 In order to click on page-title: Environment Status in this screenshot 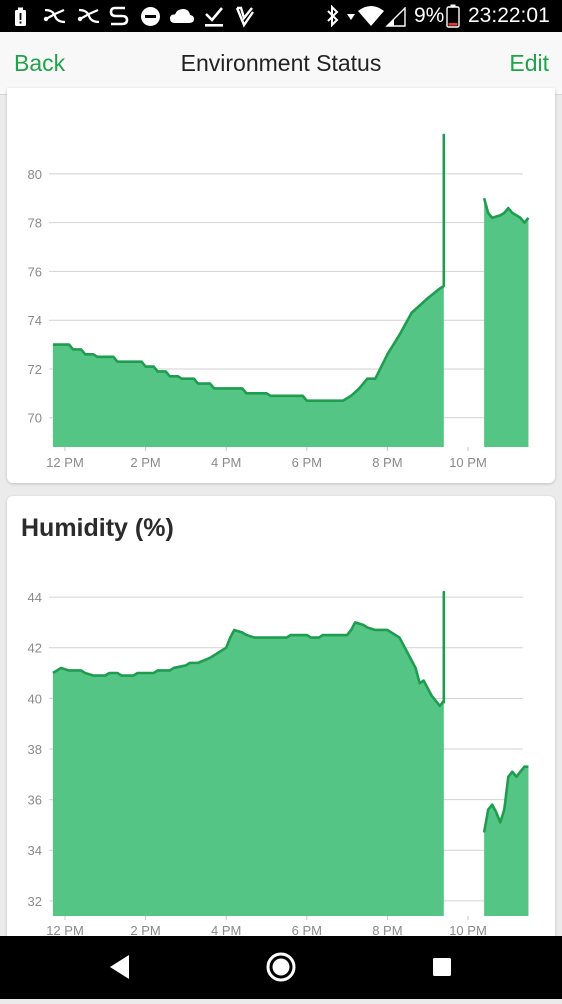, I will do `click(281, 63)`.